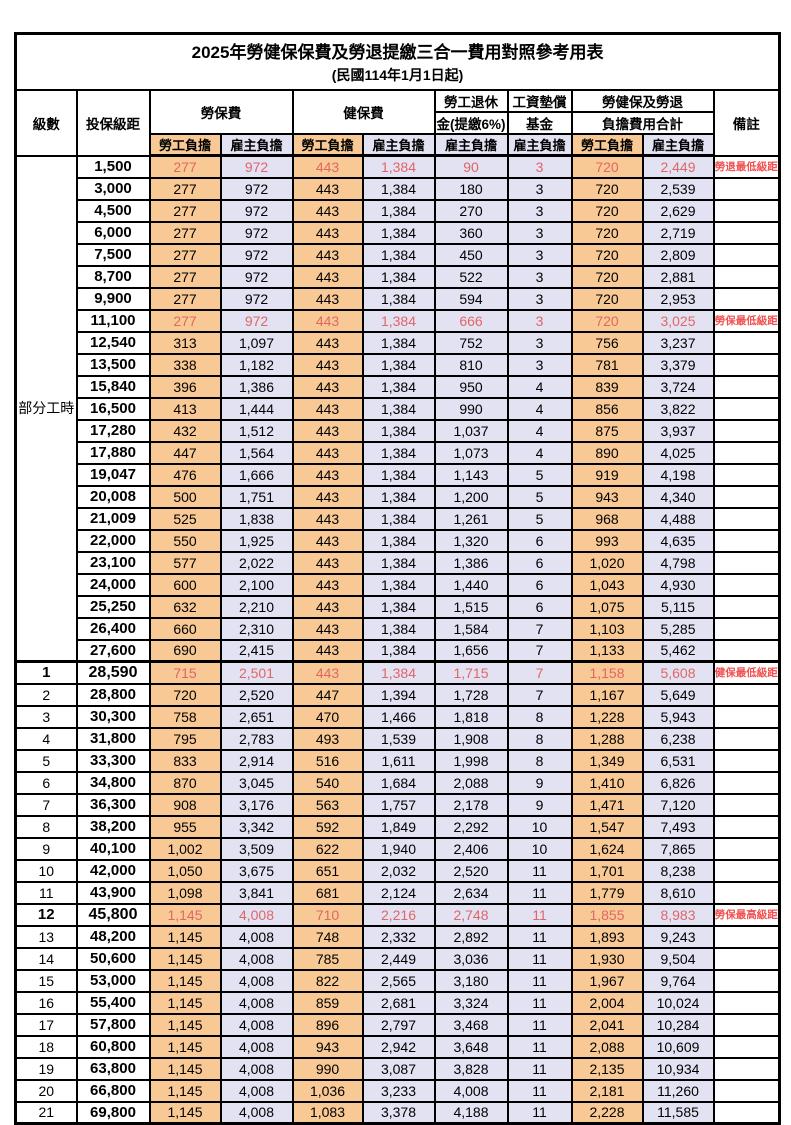  I want to click on level-cell: 3, so click(46, 716).